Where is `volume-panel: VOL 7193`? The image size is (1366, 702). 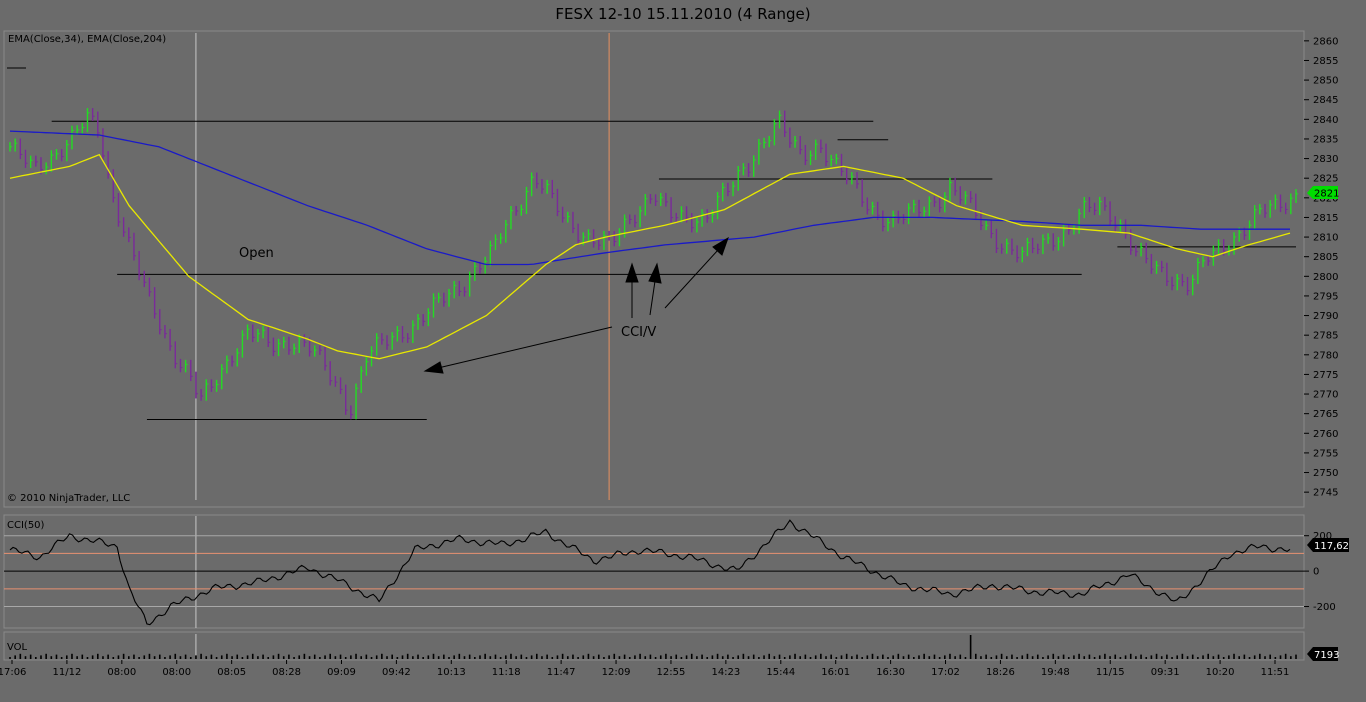 volume-panel: VOL 7193 is located at coordinates (671, 646).